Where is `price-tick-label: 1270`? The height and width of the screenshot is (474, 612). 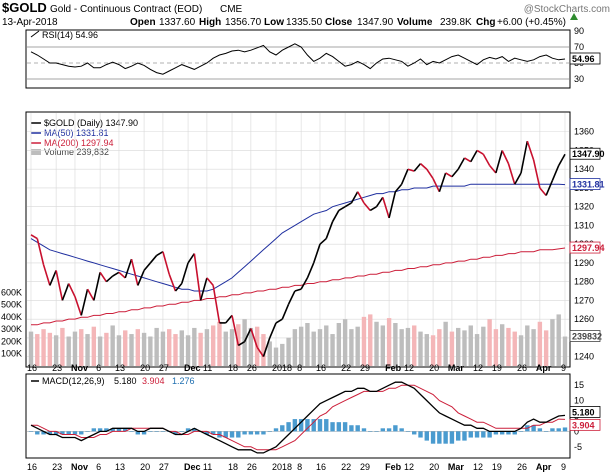
price-tick-label: 1270 is located at coordinates (584, 300).